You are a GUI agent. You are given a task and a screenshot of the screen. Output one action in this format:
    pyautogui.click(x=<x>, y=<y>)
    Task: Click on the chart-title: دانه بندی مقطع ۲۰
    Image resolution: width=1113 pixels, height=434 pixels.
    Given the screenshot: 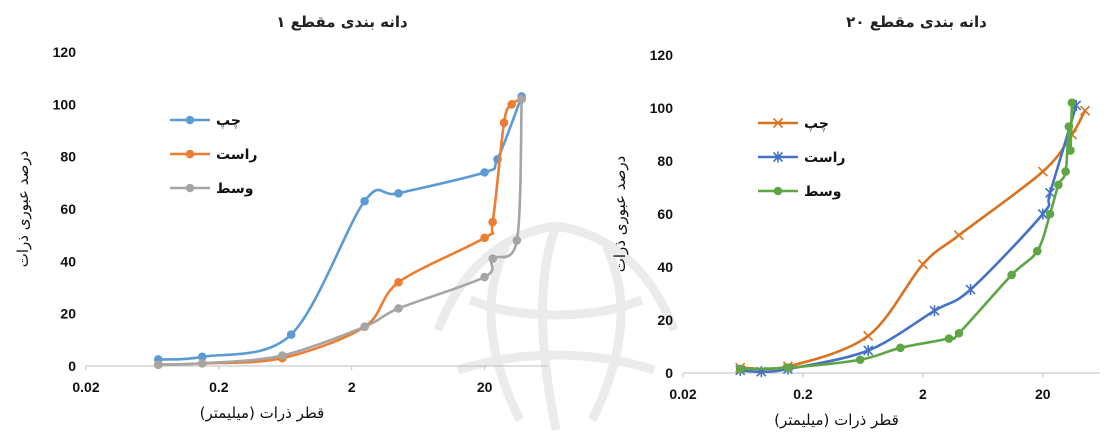 What is the action you would take?
    pyautogui.click(x=916, y=22)
    